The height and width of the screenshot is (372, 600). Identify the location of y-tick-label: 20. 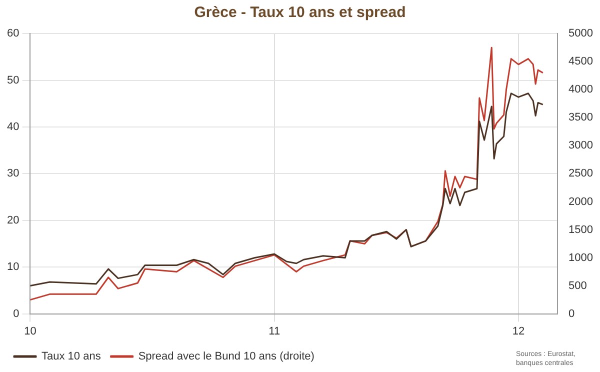
(13, 220).